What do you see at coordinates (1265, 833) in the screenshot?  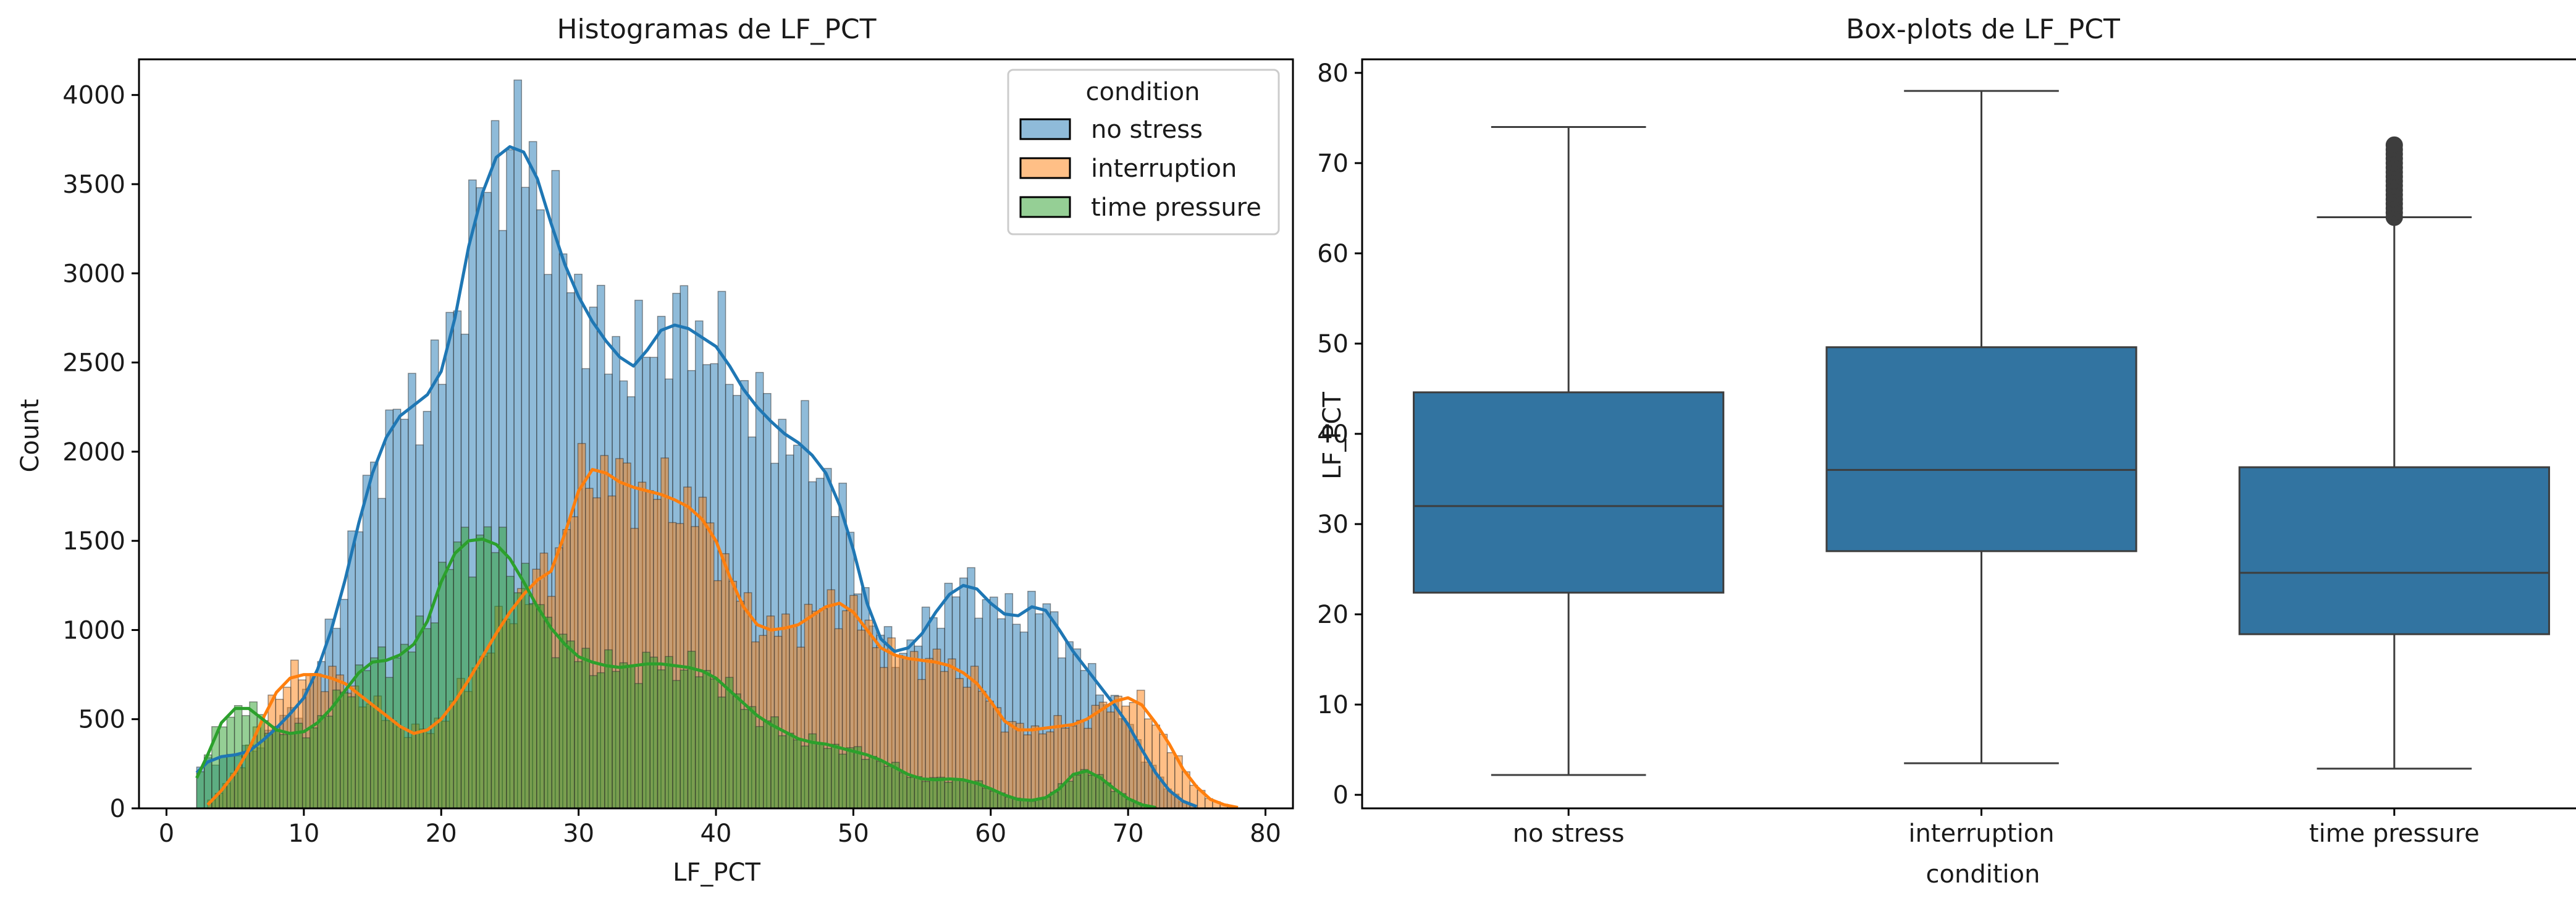 I see `hist-x-tick-label: 80` at bounding box center [1265, 833].